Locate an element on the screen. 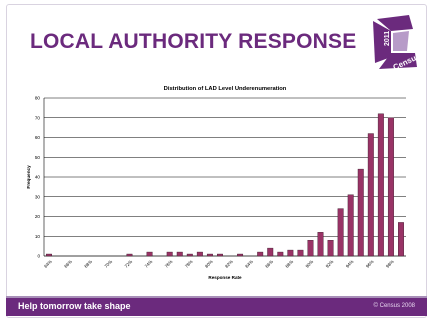 The height and width of the screenshot is (322, 433). y-tick-label: 30 is located at coordinates (38, 196).